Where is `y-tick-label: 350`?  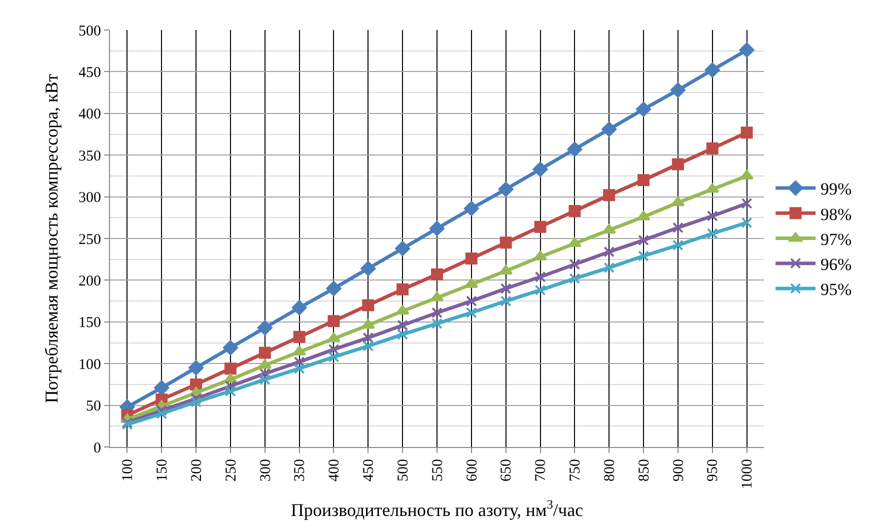 y-tick-label: 350 is located at coordinates (89, 156).